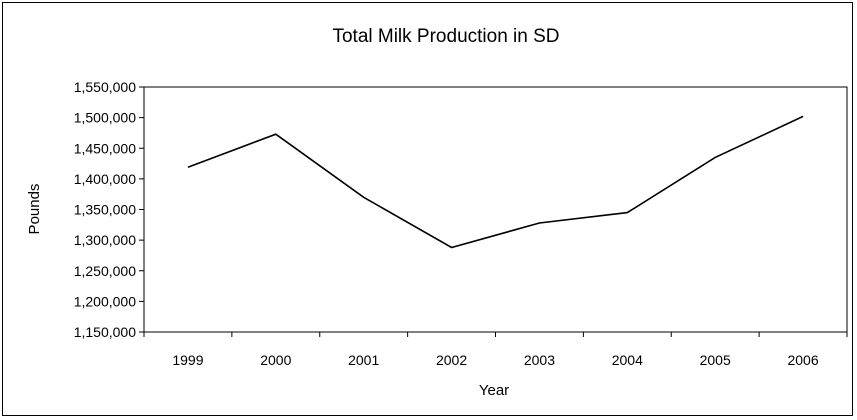 The height and width of the screenshot is (420, 857). What do you see at coordinates (34, 209) in the screenshot?
I see `y-axis-label: Pounds` at bounding box center [34, 209].